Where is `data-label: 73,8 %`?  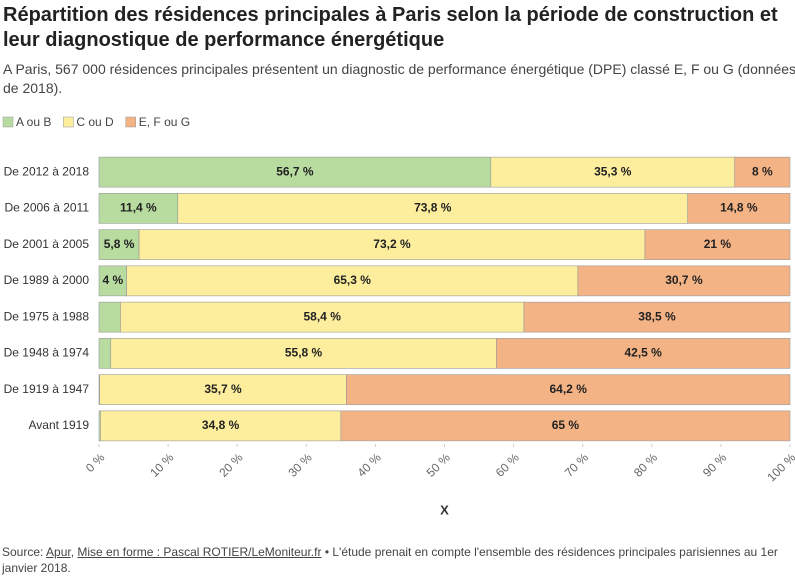 data-label: 73,8 % is located at coordinates (433, 208).